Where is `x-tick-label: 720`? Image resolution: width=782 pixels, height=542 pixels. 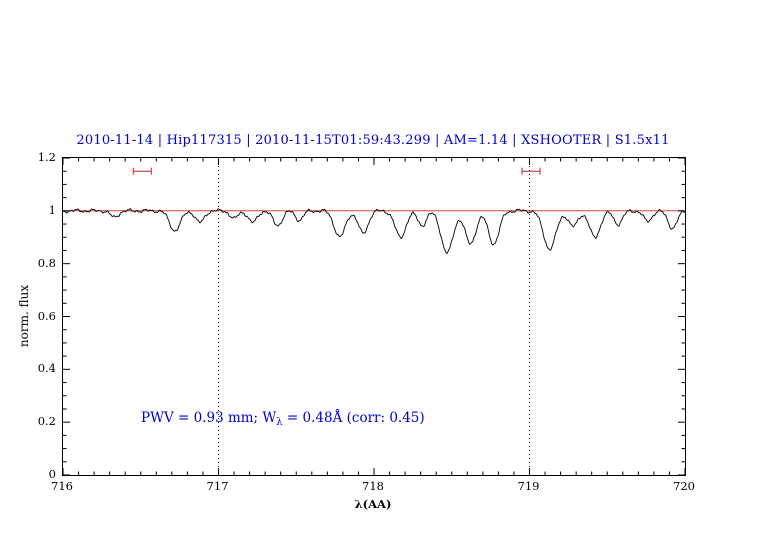
x-tick-label: 720 is located at coordinates (684, 486).